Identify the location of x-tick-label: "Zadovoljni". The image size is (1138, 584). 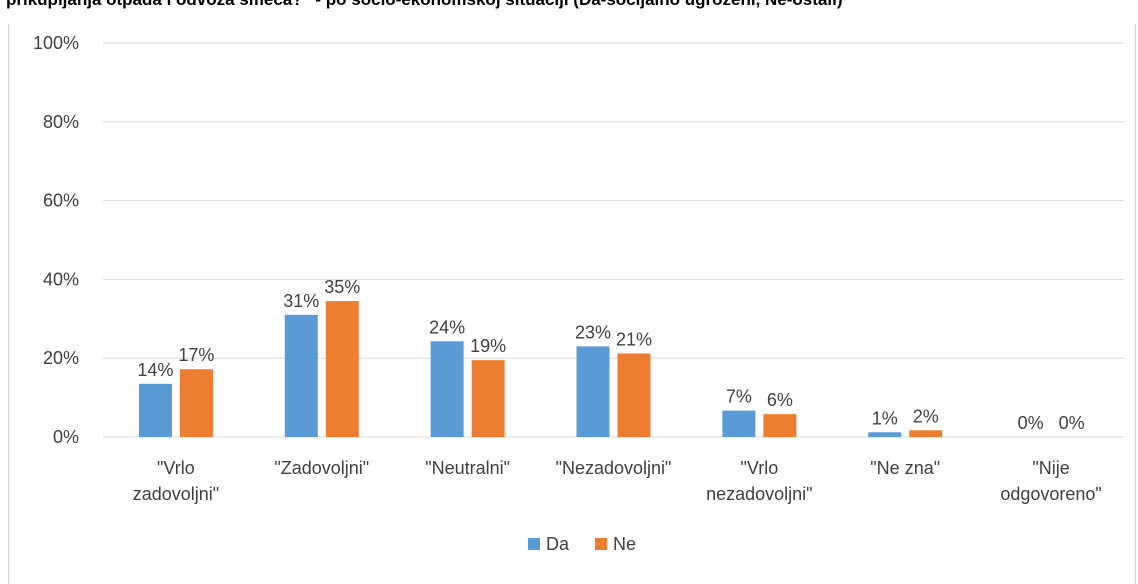
(321, 468).